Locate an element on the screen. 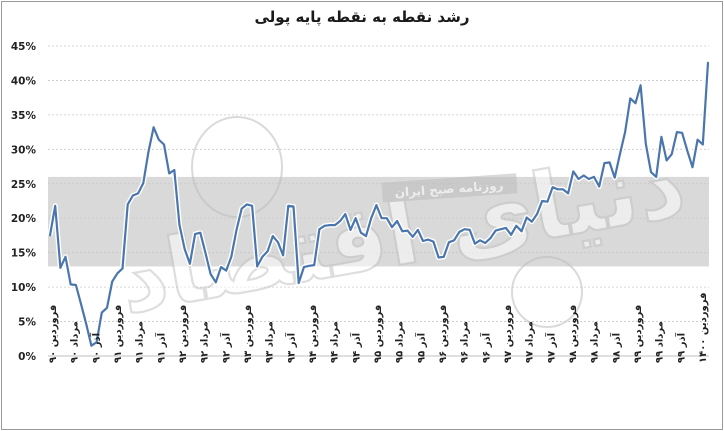 Image resolution: width=724 pixels, height=431 pixels. x-tick-label: آذر ۹۱ is located at coordinates (160, 347).